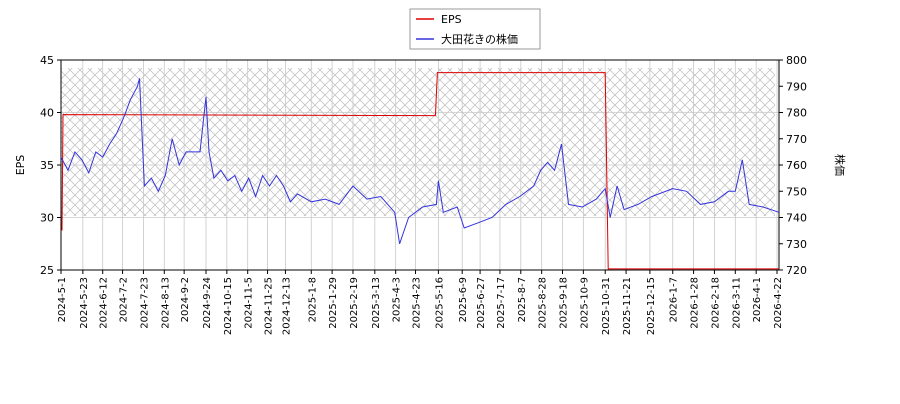  Describe the element at coordinates (269, 306) in the screenshot. I see `x-tick-label: 2024-11-25` at that location.